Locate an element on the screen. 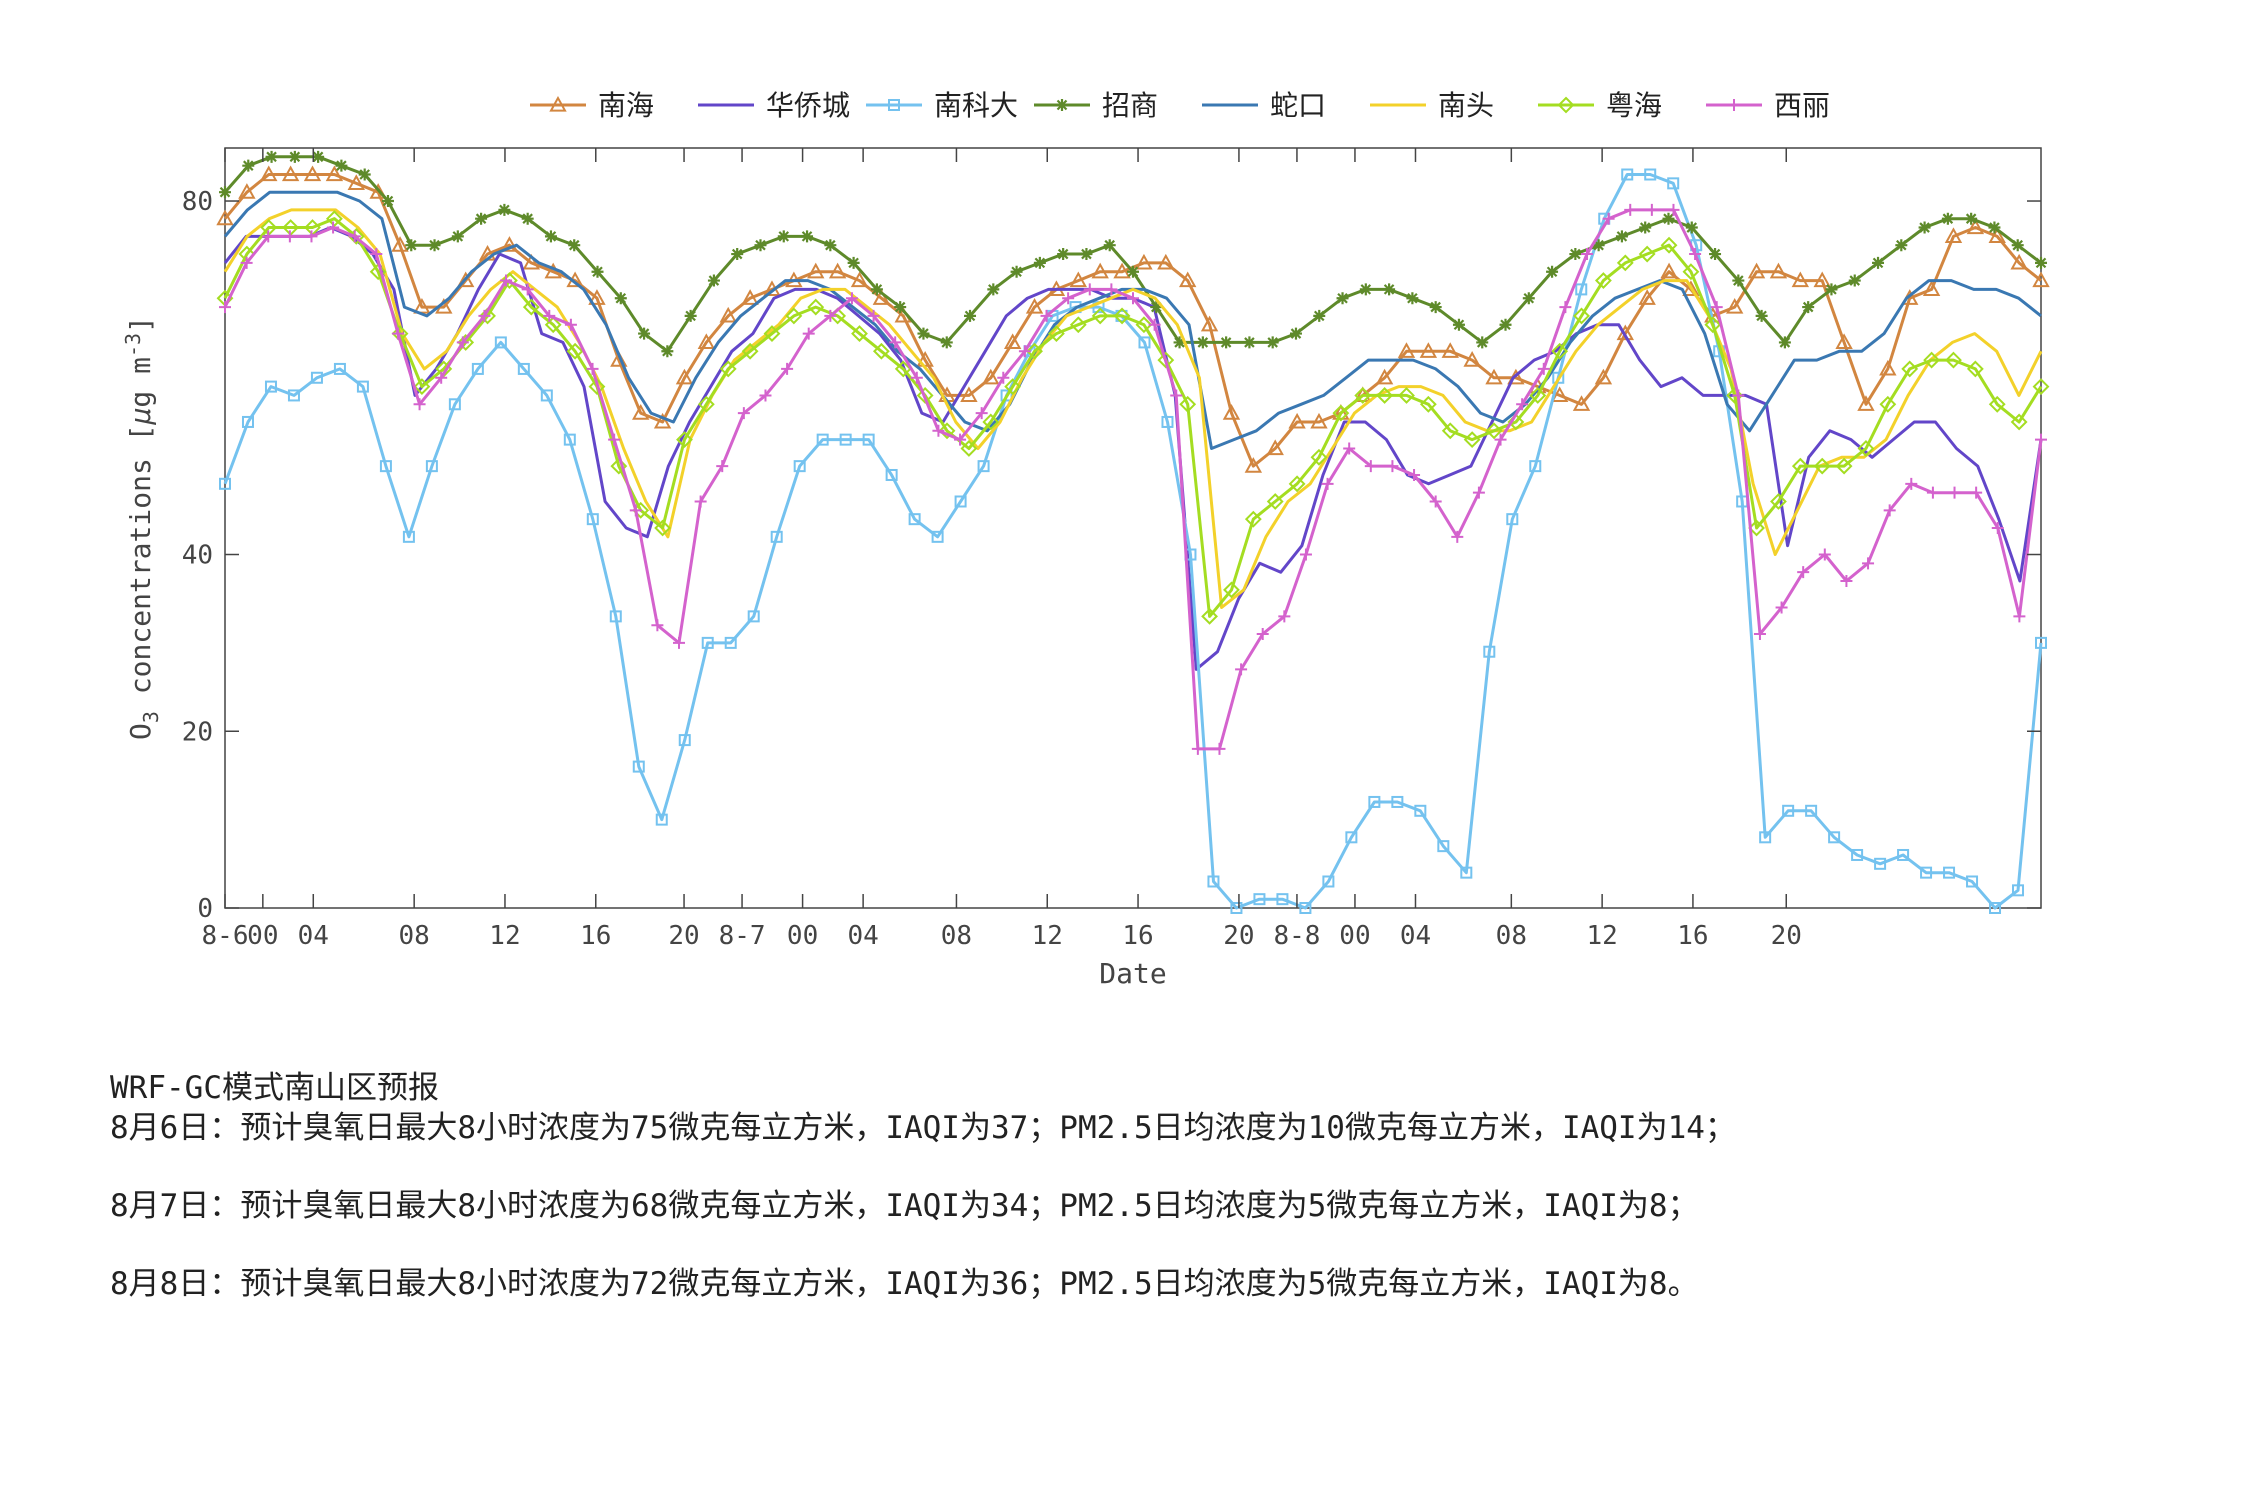 The width and height of the screenshot is (2250, 1500). legend-item: 南海 is located at coordinates (592, 105).